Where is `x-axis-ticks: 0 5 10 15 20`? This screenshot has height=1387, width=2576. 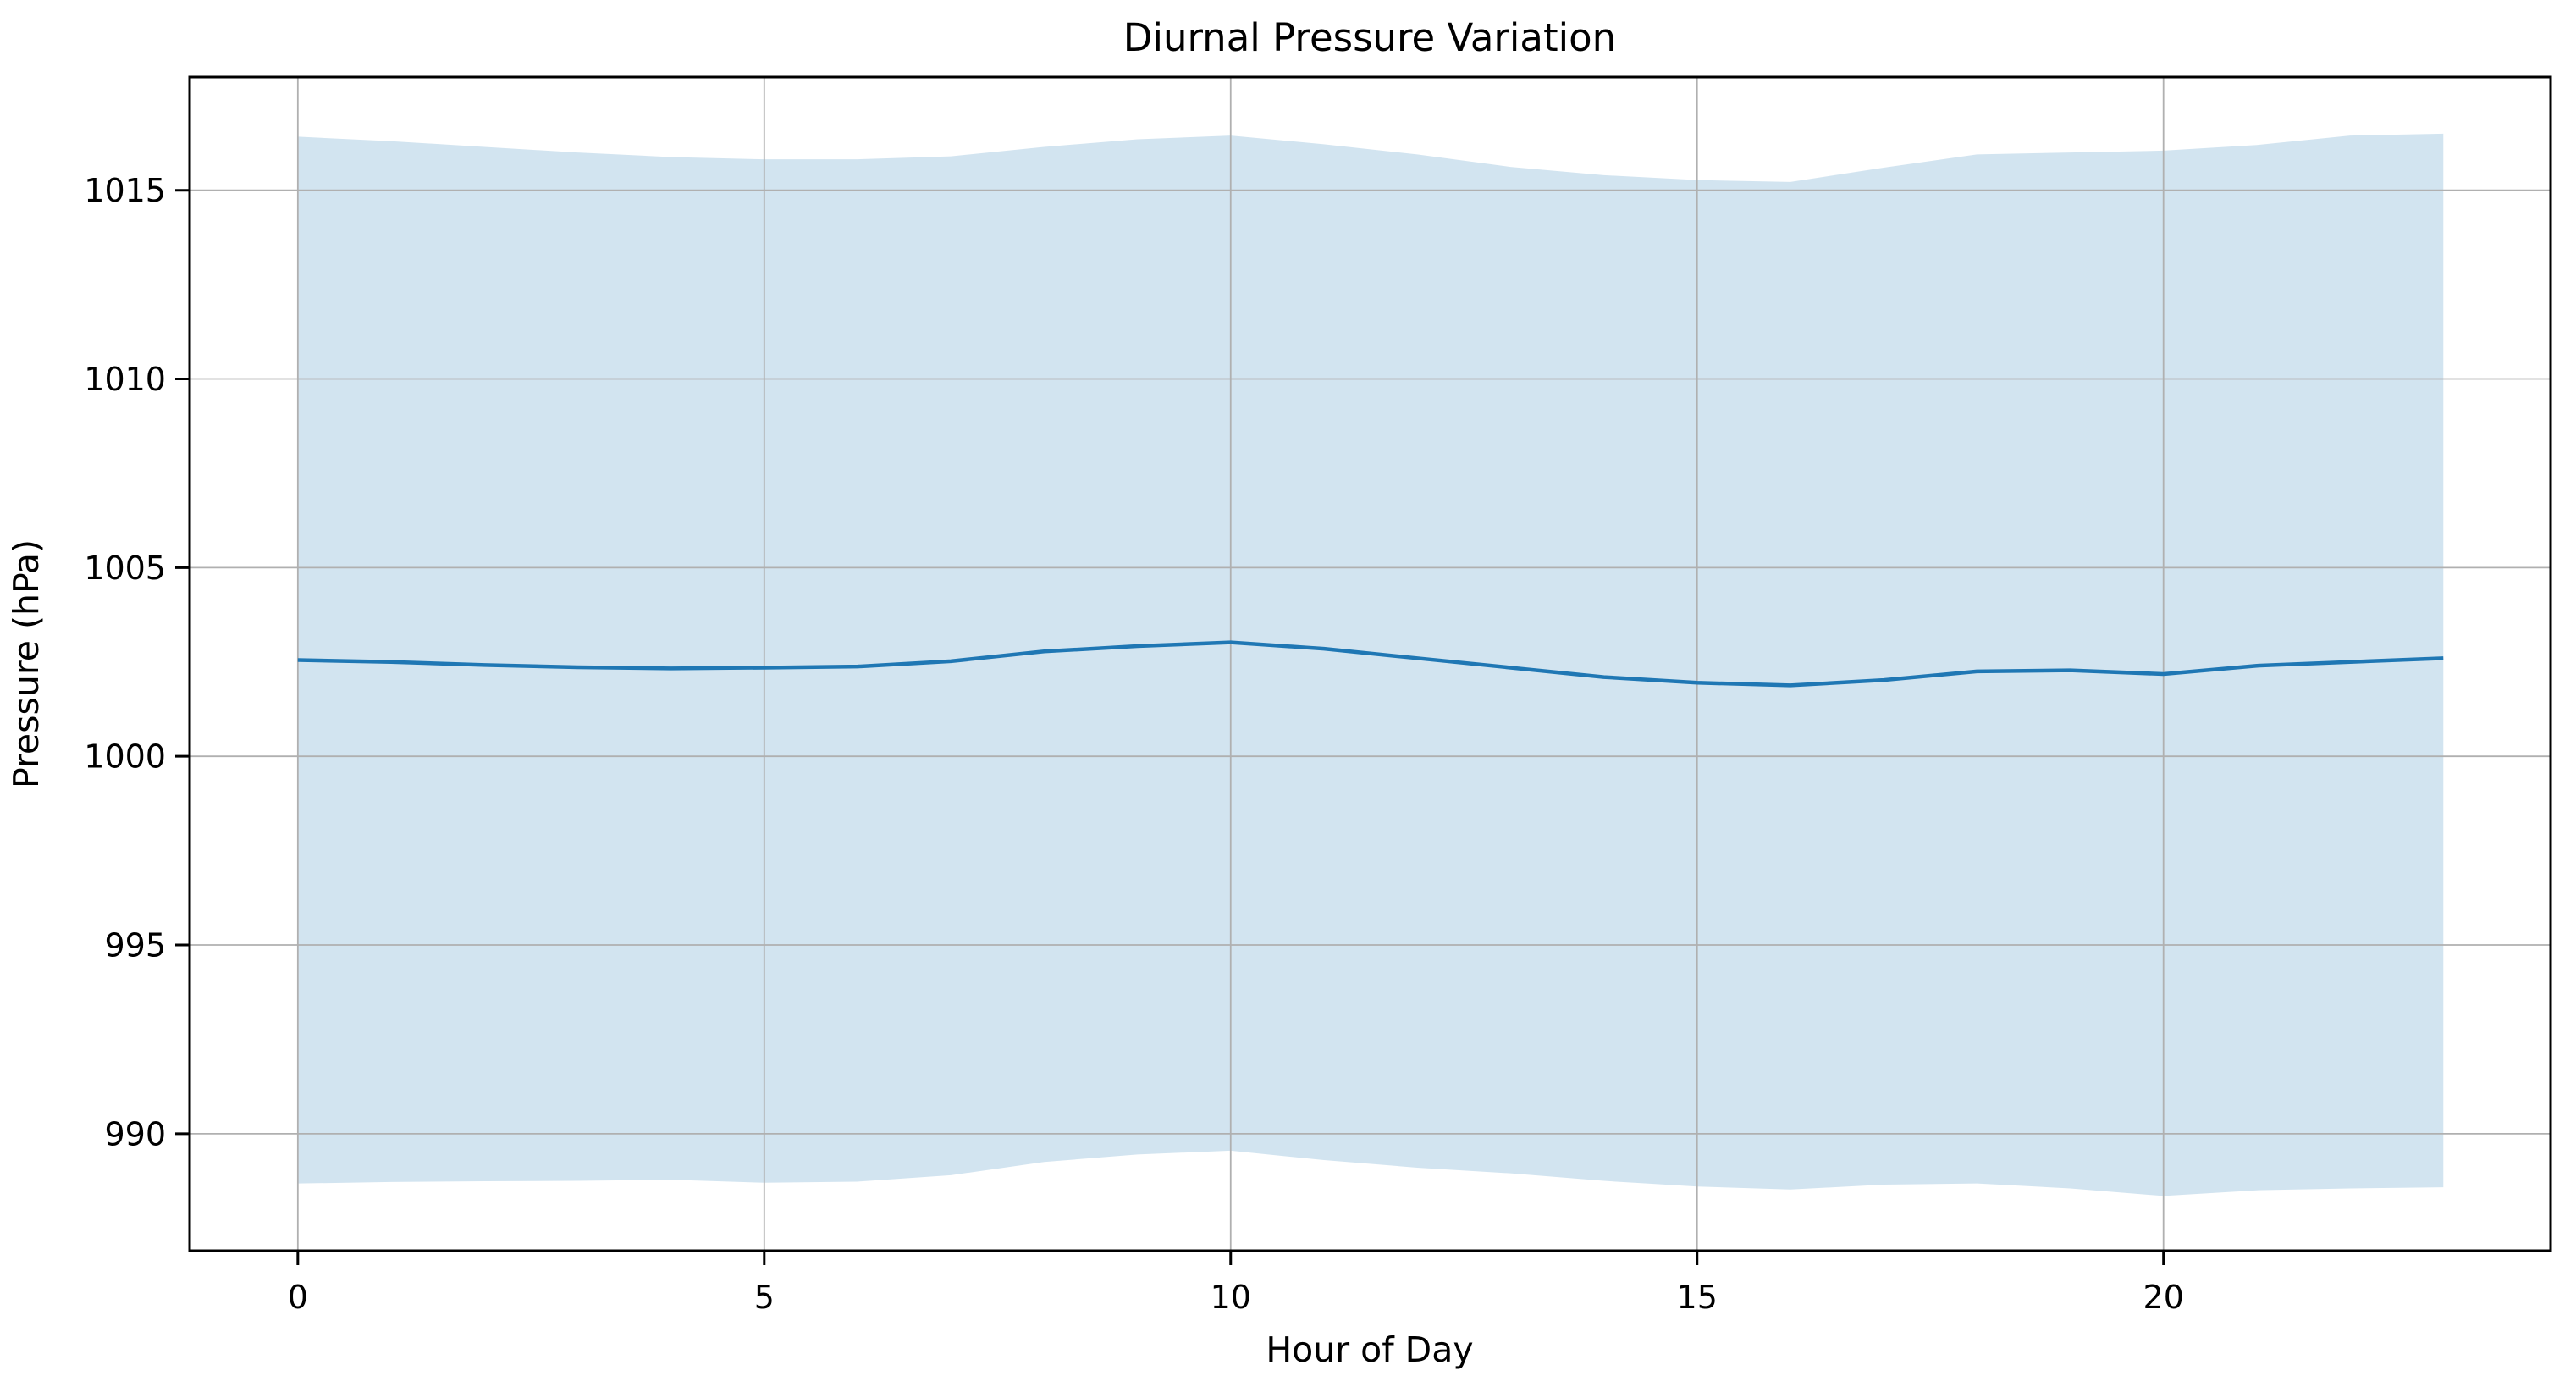 x-axis-ticks: 0 5 10 15 20 is located at coordinates (1236, 1284).